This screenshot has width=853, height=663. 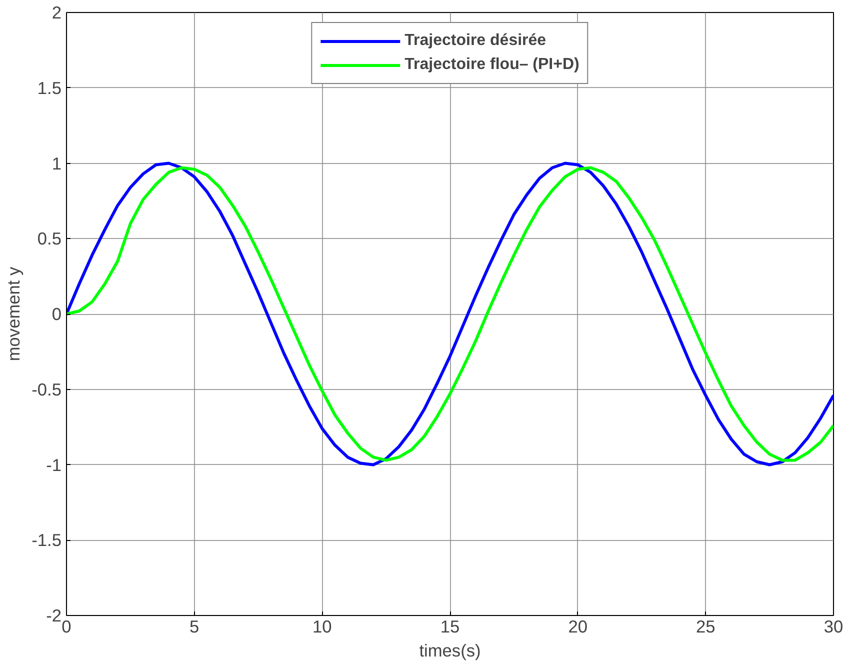 What do you see at coordinates (578, 626) in the screenshot?
I see `x-tick-label: 20` at bounding box center [578, 626].